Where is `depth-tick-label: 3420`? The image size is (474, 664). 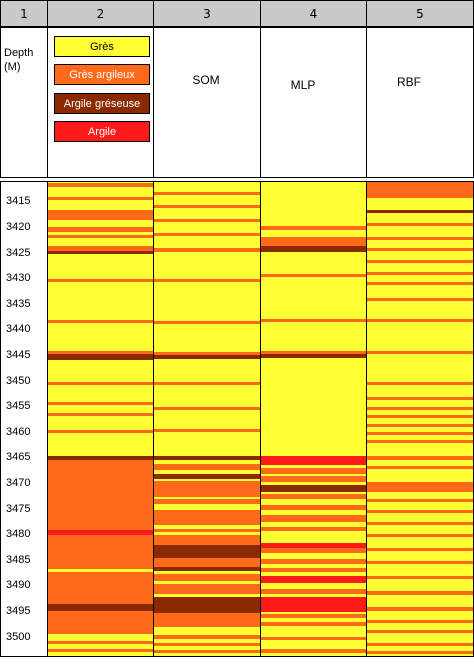
depth-tick-label: 3420 is located at coordinates (18, 227).